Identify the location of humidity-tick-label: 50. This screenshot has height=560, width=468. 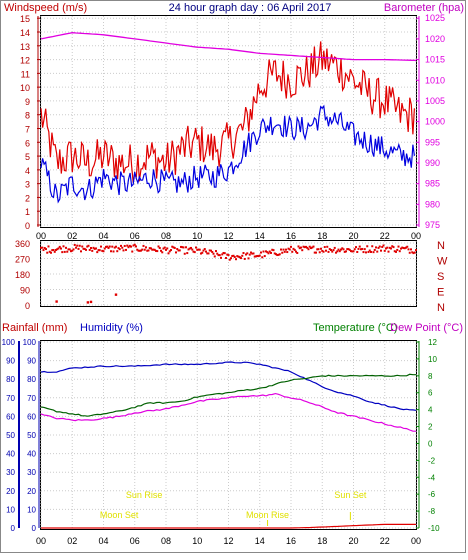
(31, 435).